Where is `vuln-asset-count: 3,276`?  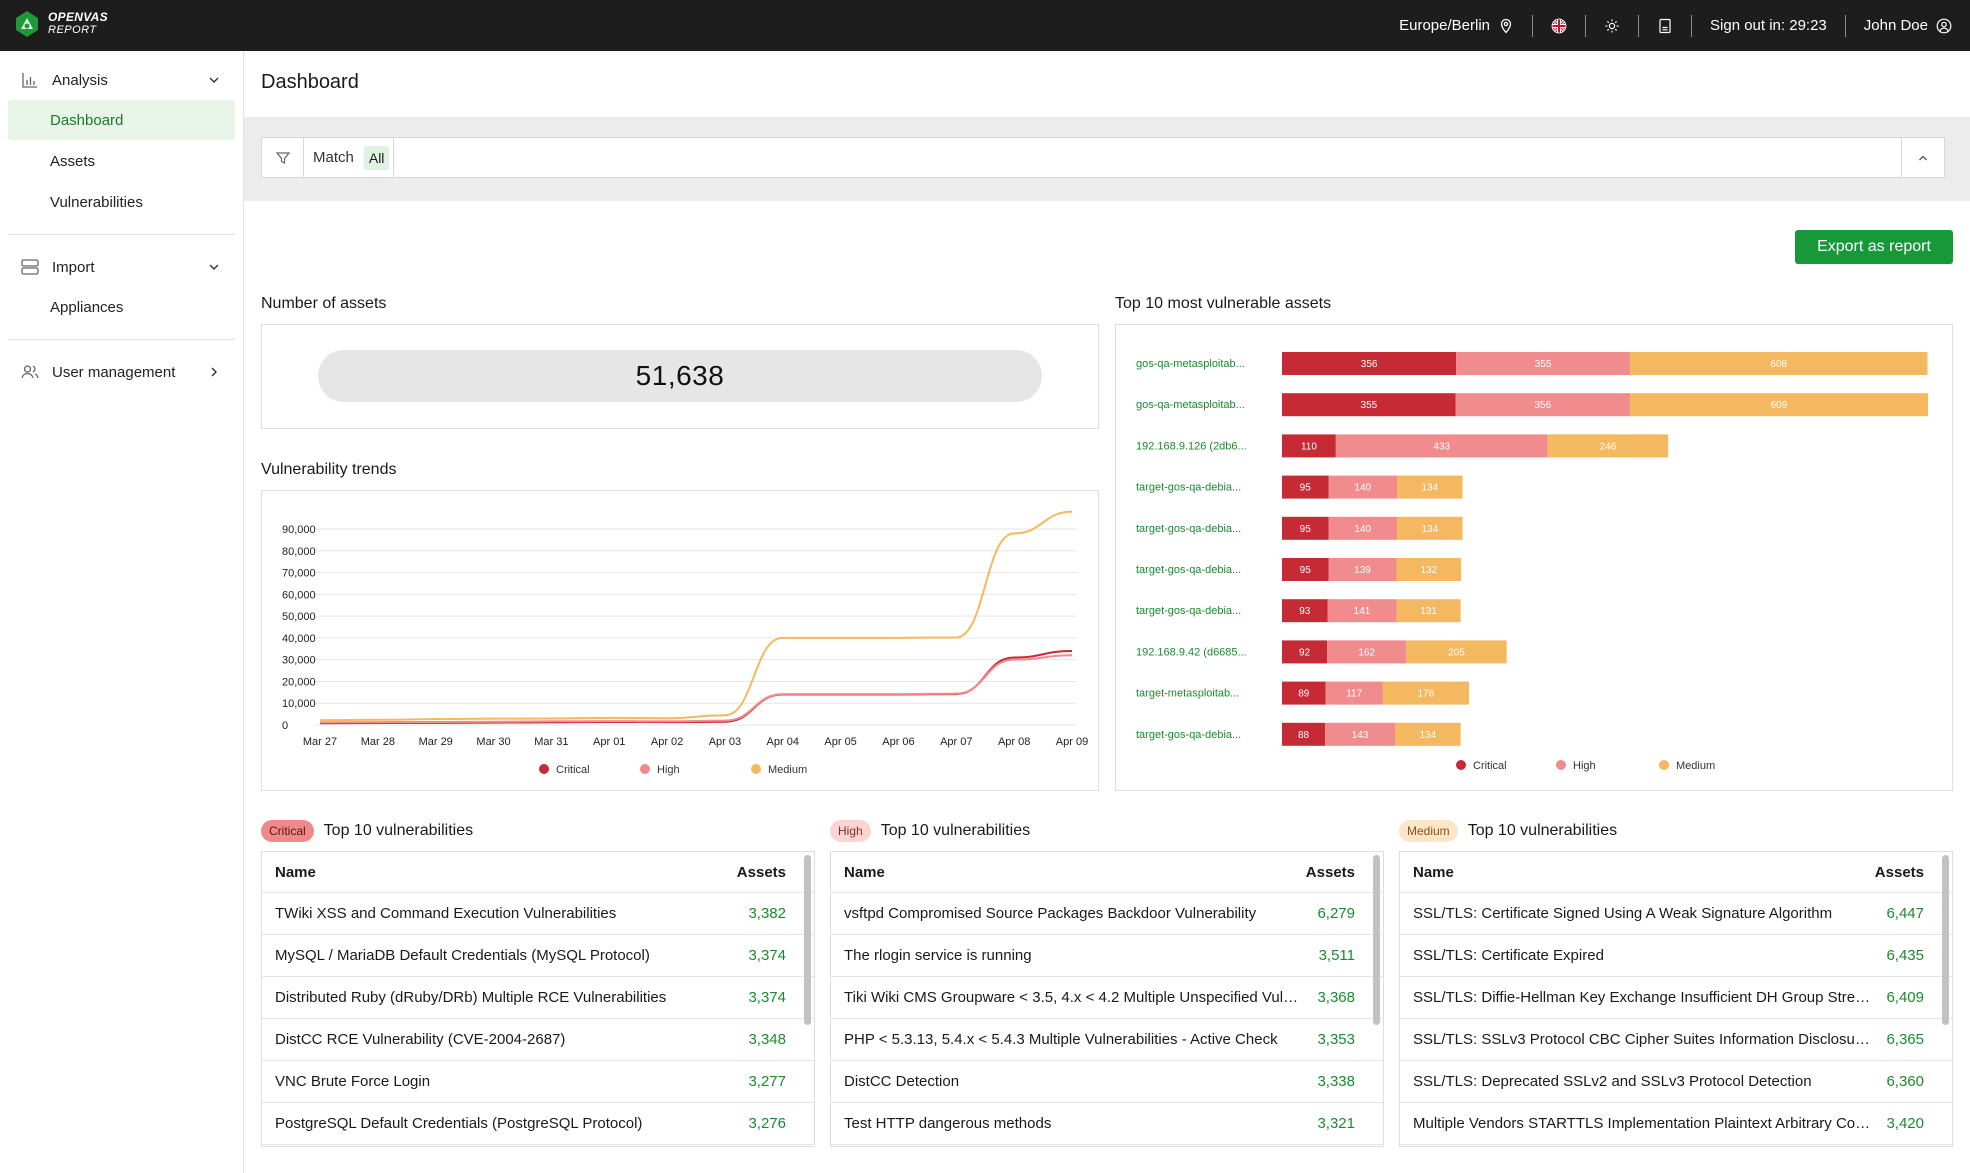
vuln-asset-count: 3,276 is located at coordinates (767, 1123).